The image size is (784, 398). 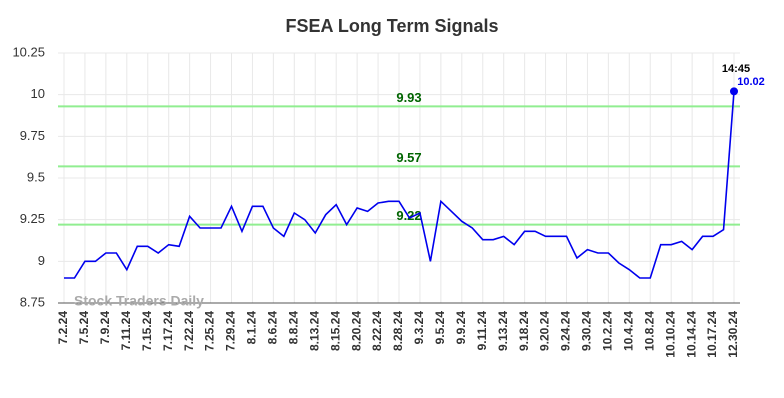 I want to click on y-tick-label: 9.75, so click(x=32, y=135).